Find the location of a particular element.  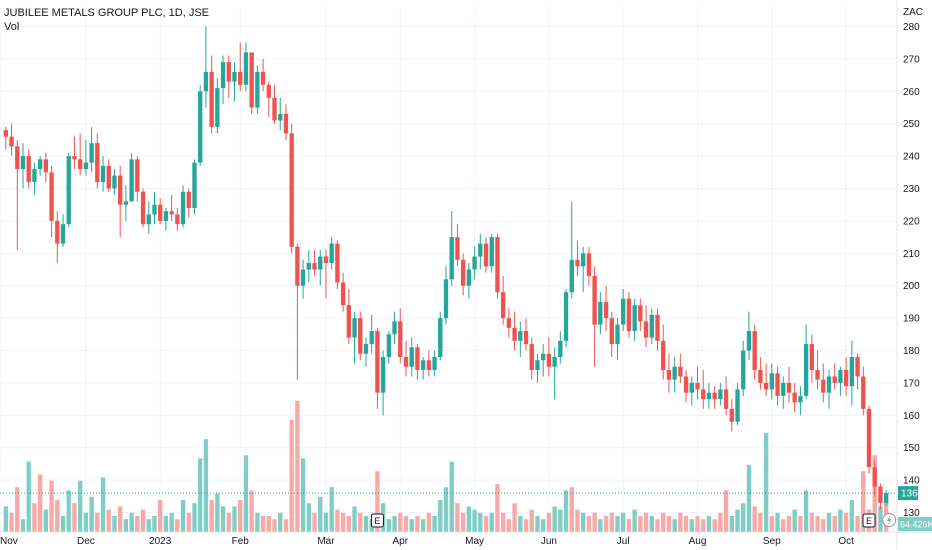

time-tick-label: May is located at coordinates (474, 541).